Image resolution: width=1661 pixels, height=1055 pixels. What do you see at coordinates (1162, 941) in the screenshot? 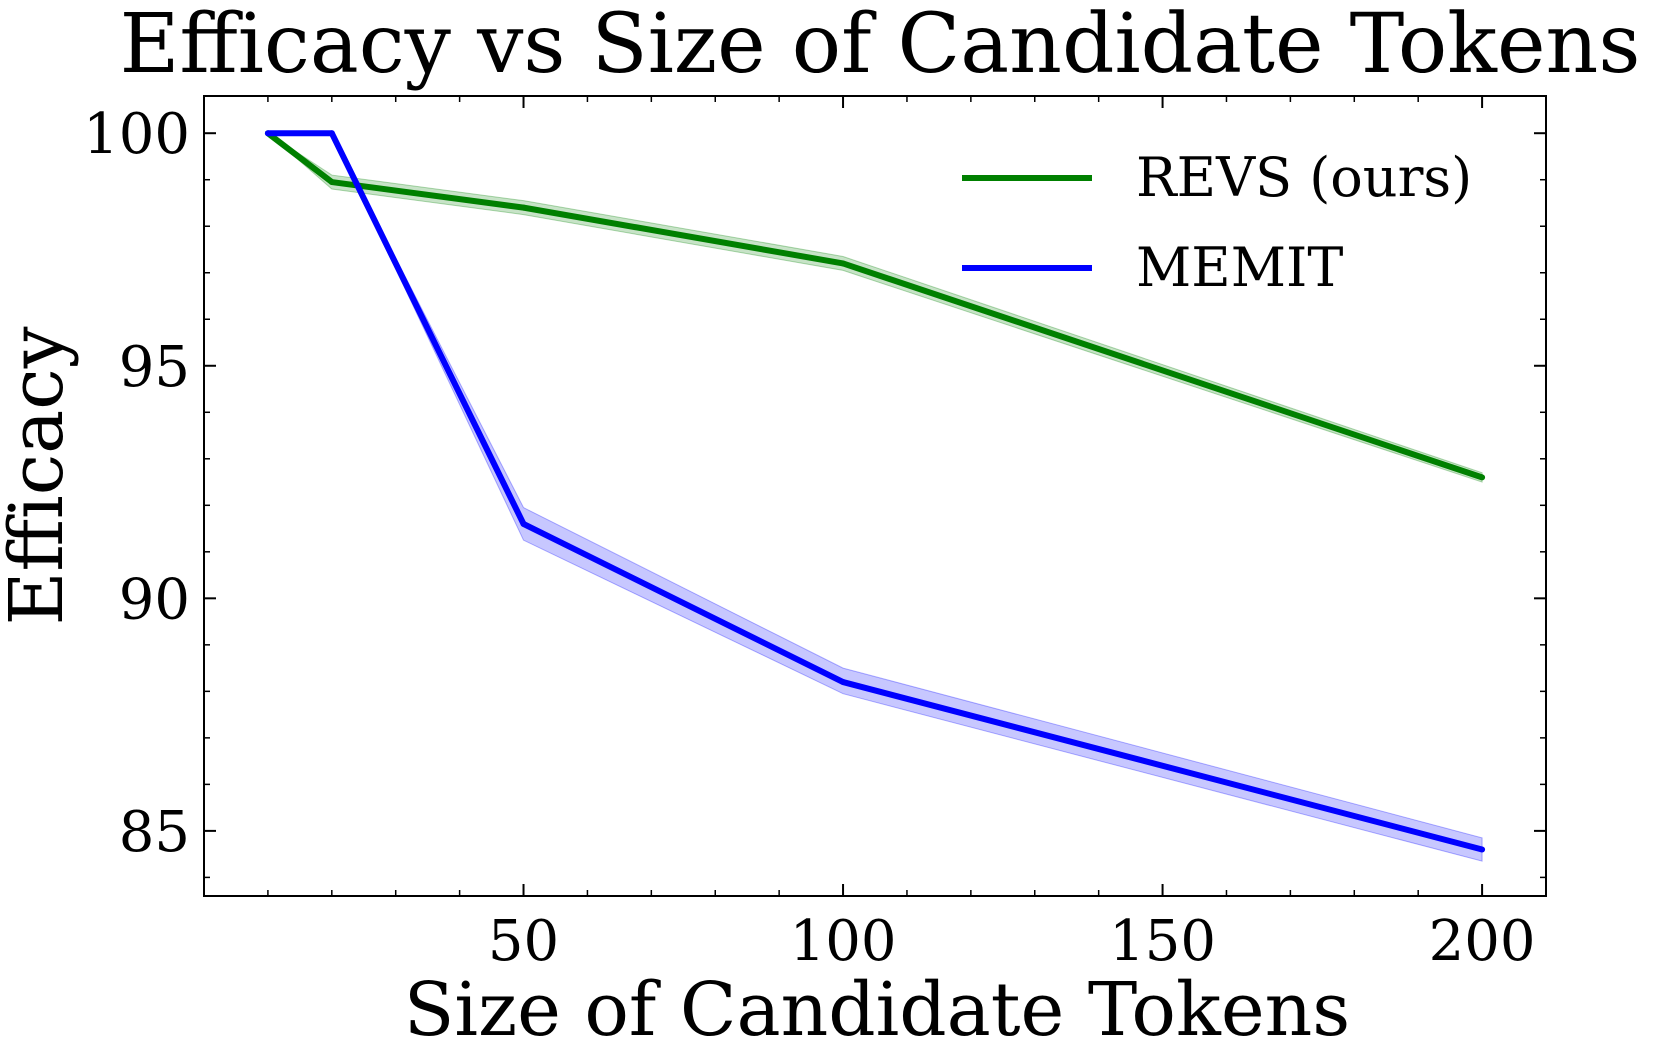
I see `x-tick-label: 150` at bounding box center [1162, 941].